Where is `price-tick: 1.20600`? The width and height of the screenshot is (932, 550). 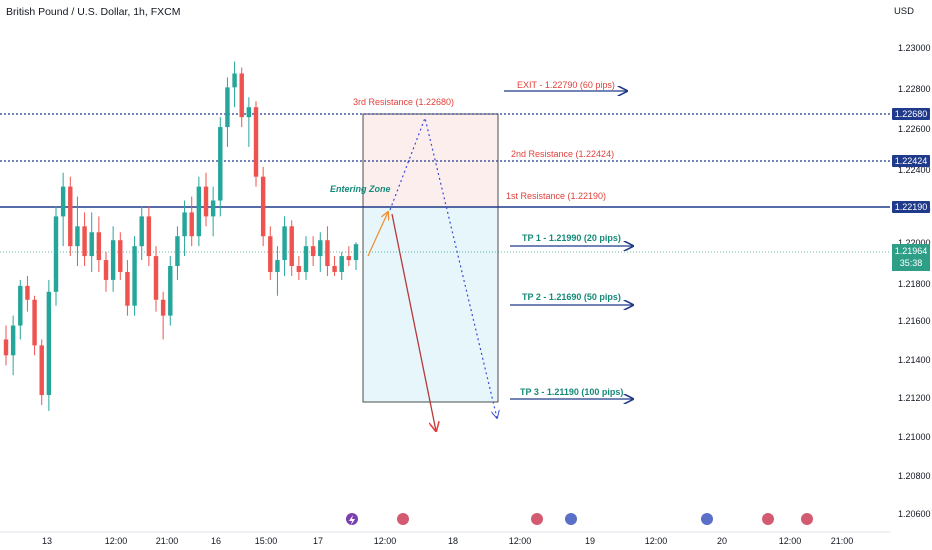 price-tick: 1.20600 is located at coordinates (914, 514).